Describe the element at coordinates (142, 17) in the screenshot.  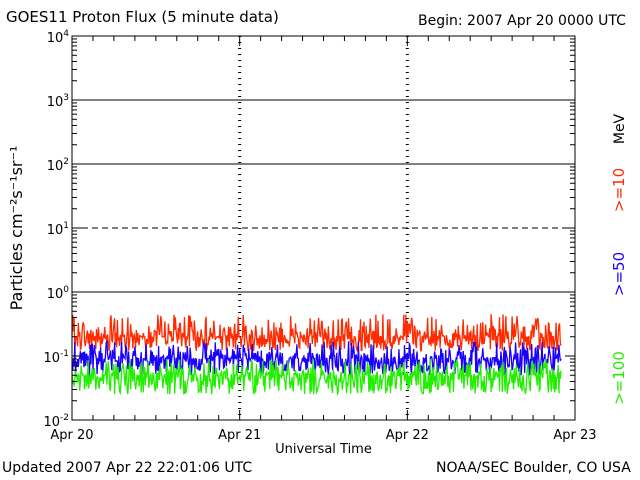
I see `chart-title: GOES11 Proton Flux (5 minute data)` at that location.